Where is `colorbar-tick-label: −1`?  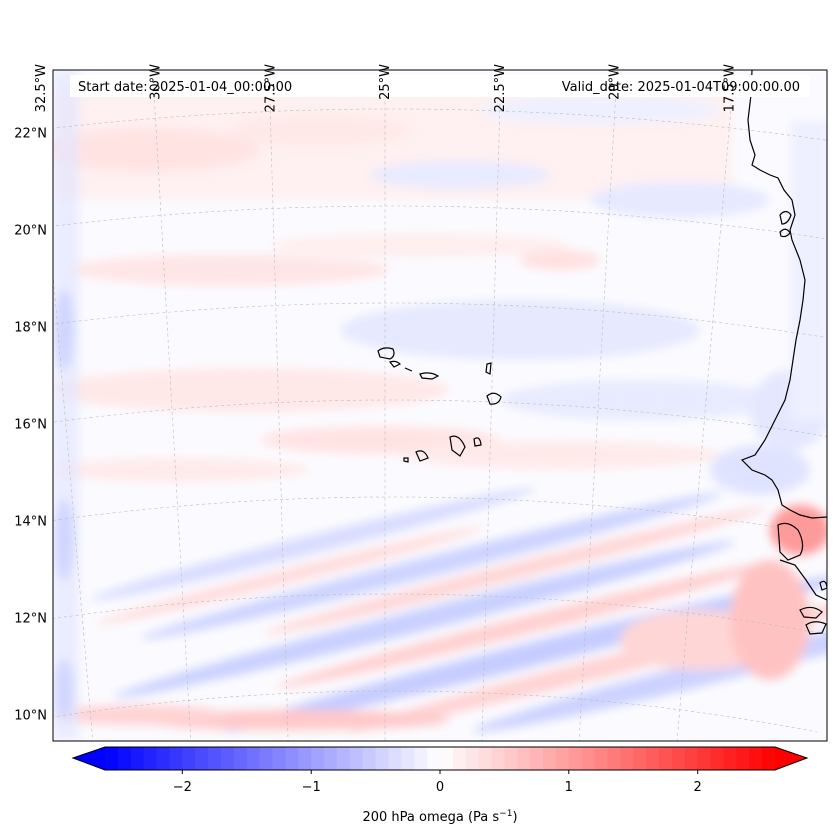
colorbar-tick-label: −1 is located at coordinates (311, 787).